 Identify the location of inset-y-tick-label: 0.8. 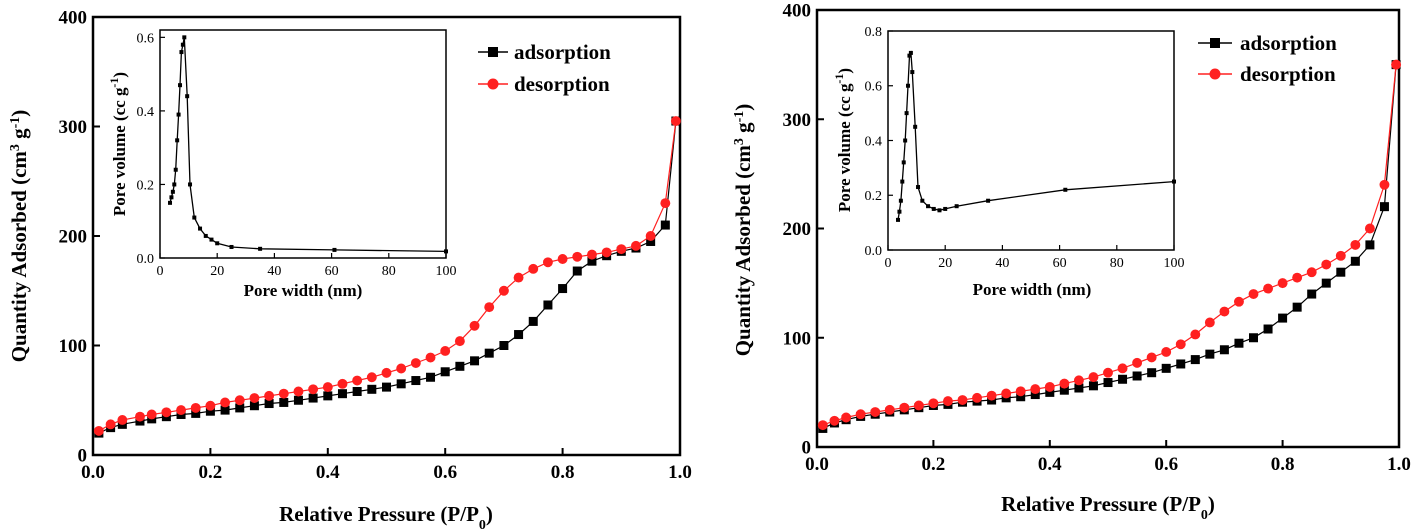
(874, 32).